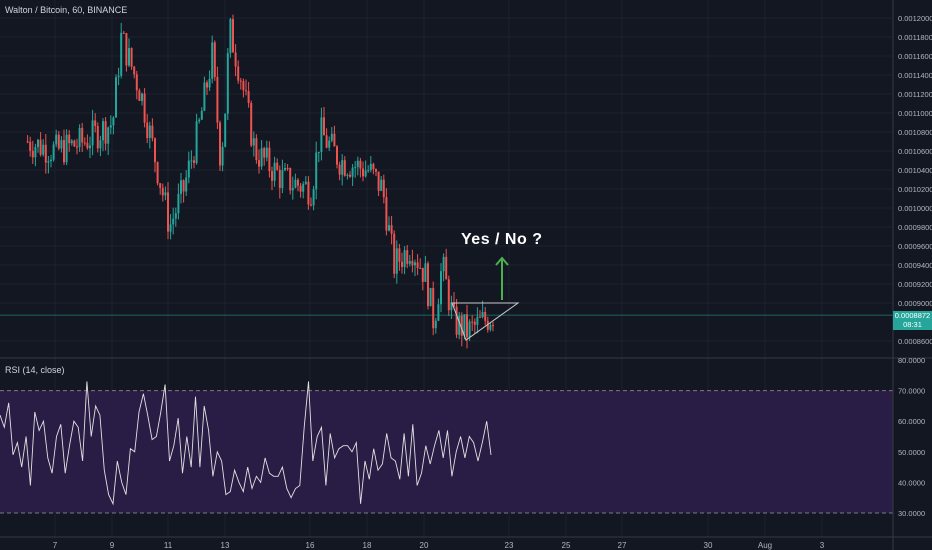  What do you see at coordinates (765, 545) in the screenshot?
I see `time-tick-label: Aug` at bounding box center [765, 545].